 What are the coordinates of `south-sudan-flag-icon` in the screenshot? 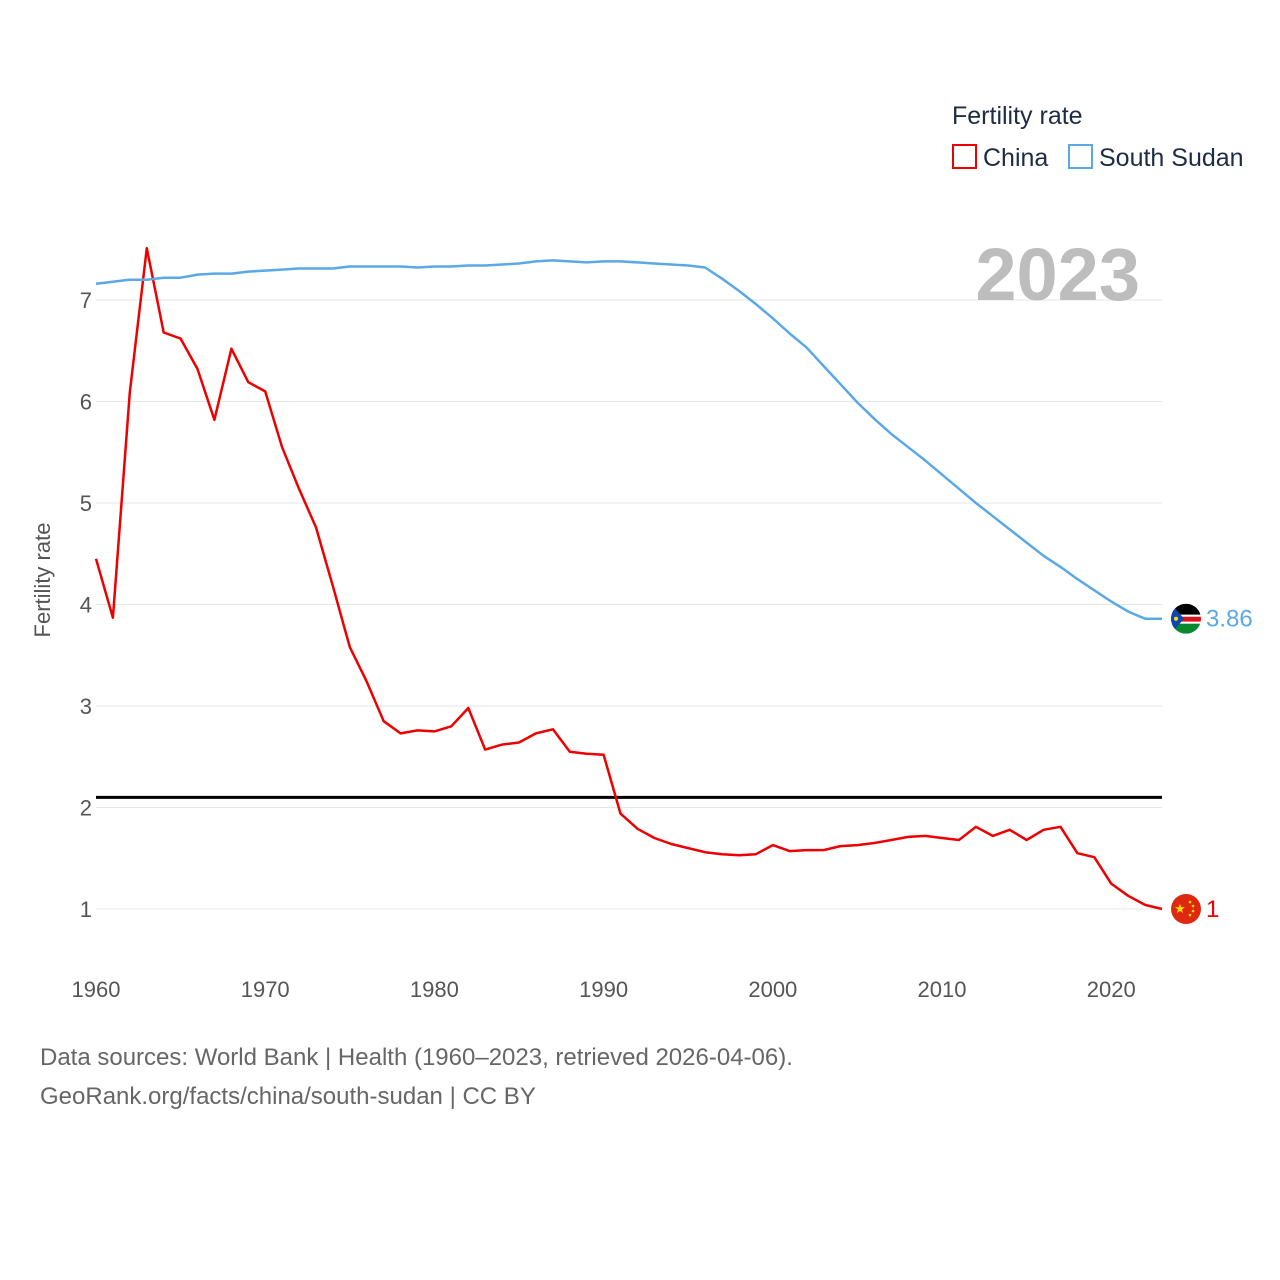 It's located at (1186, 618).